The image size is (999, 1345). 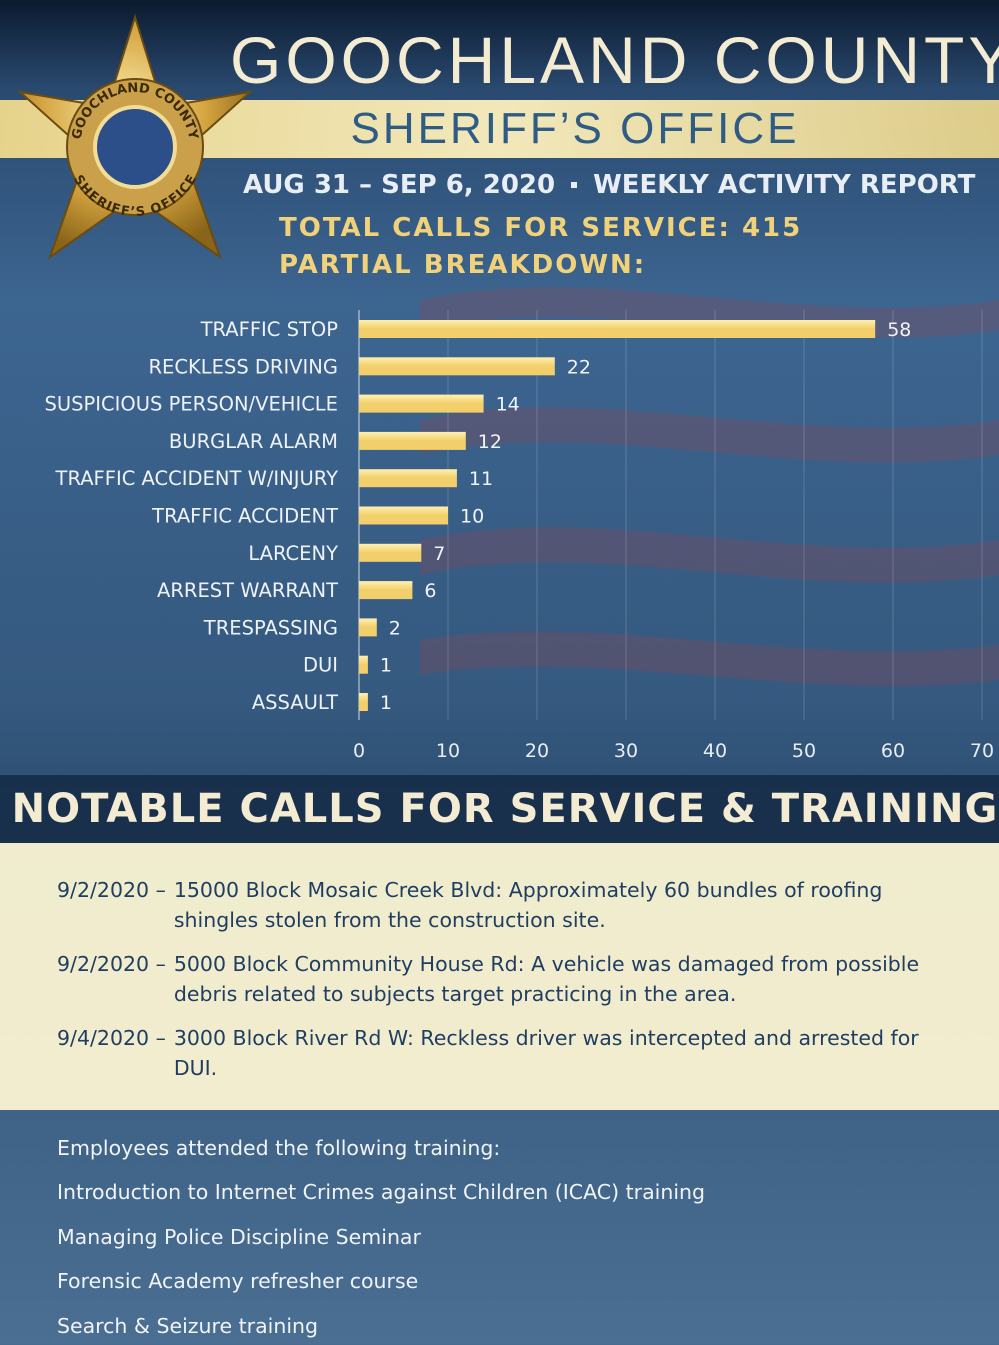 I want to click on value-label: 14, so click(x=508, y=405).